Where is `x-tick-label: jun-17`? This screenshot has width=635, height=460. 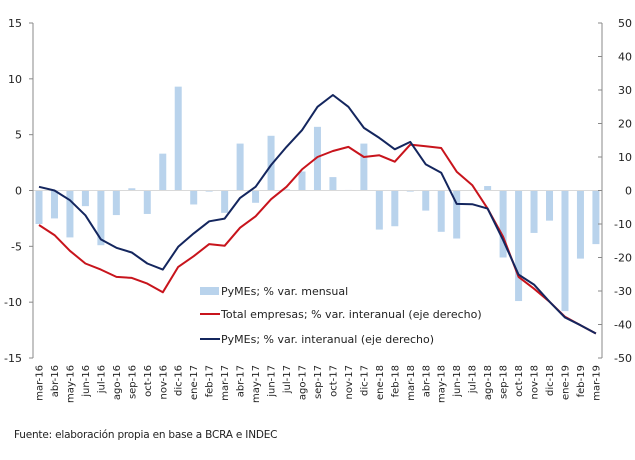 x-tick-label: jun-17 is located at coordinates (272, 381).